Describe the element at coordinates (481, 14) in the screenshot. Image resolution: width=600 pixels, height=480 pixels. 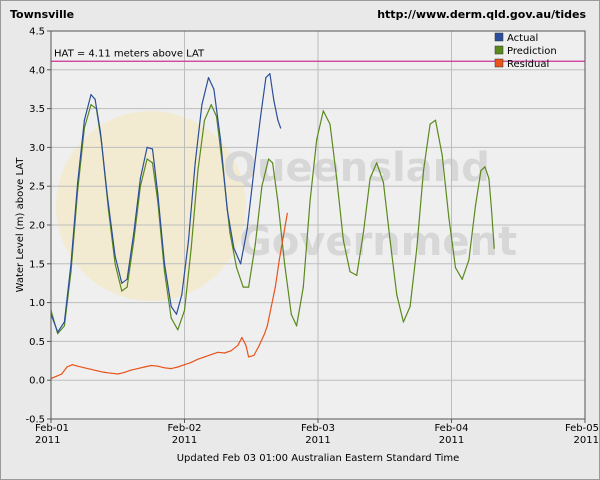
I see `source-url: http://www.derm.qld.gov.au/tides` at that location.